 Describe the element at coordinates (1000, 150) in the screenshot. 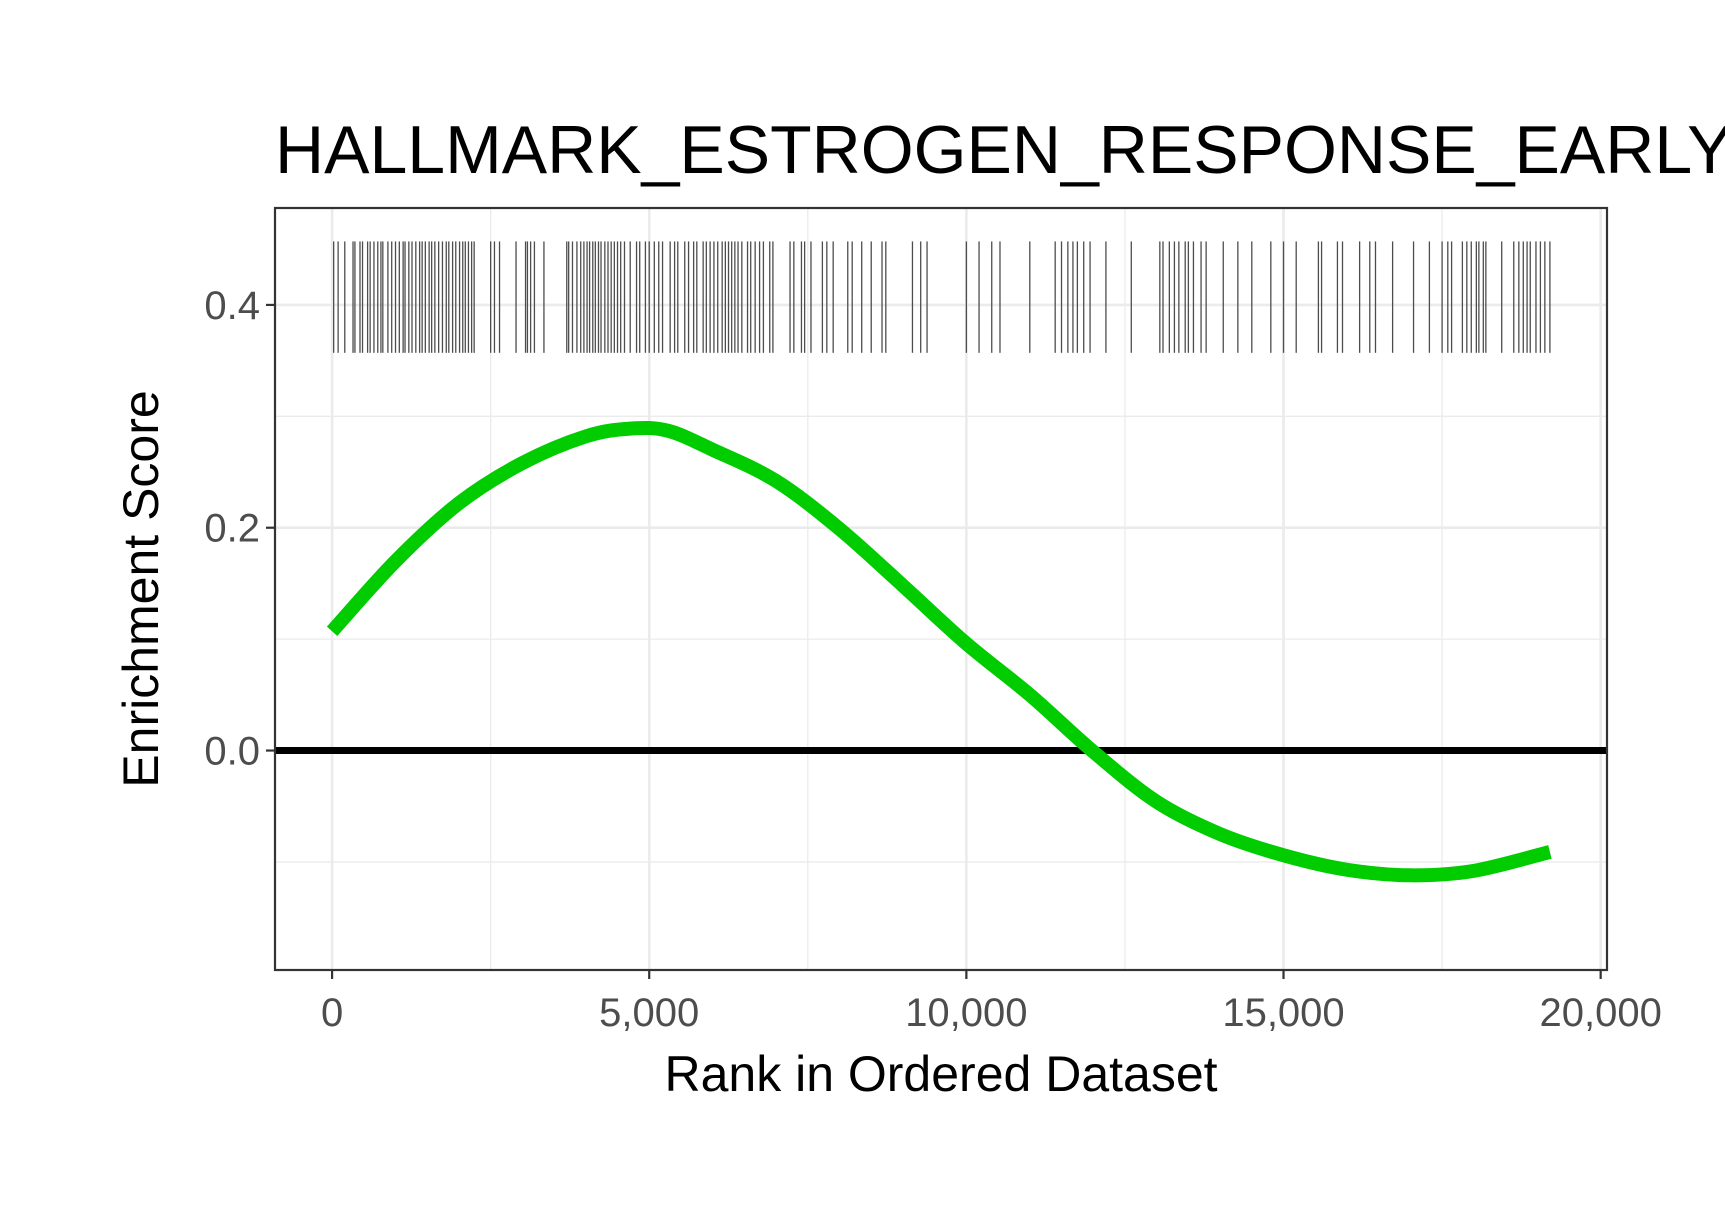

I see `chart-title: HALLMARK_ESTROGEN_RESPONSE_EARLY` at that location.